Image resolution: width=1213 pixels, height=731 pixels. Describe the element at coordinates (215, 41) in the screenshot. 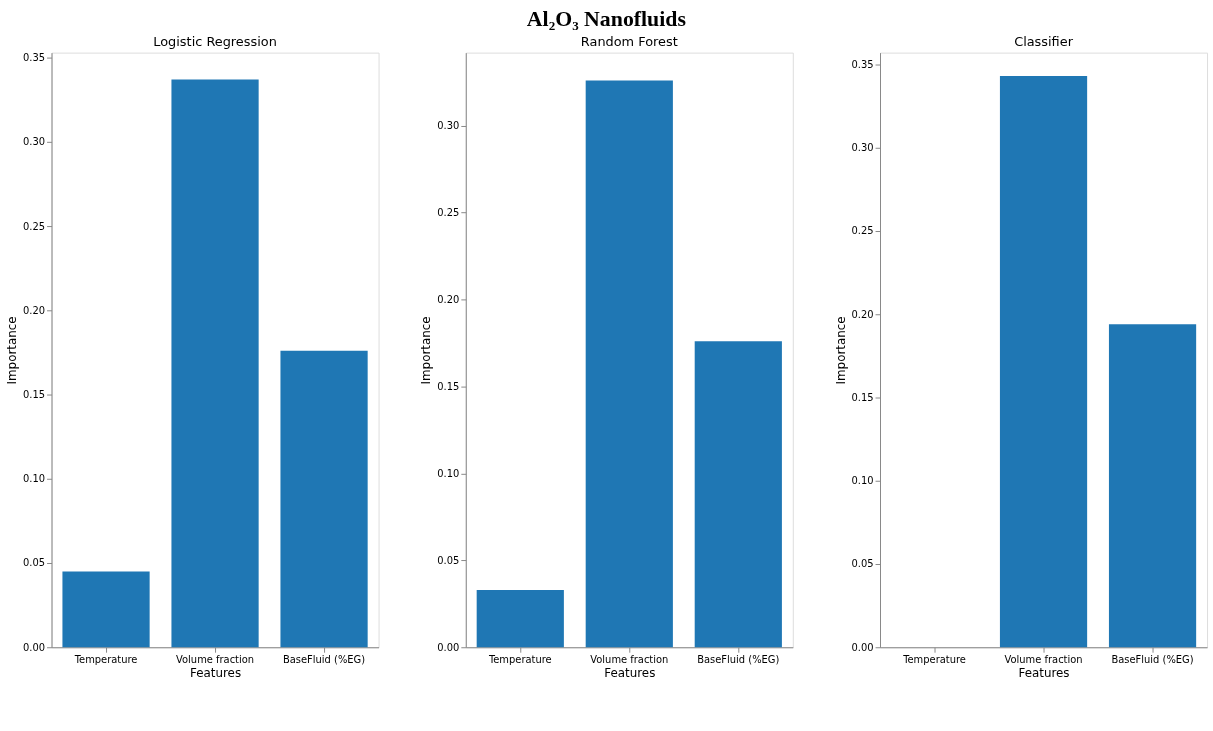

I see `chart-title: Logistic Regression` at that location.